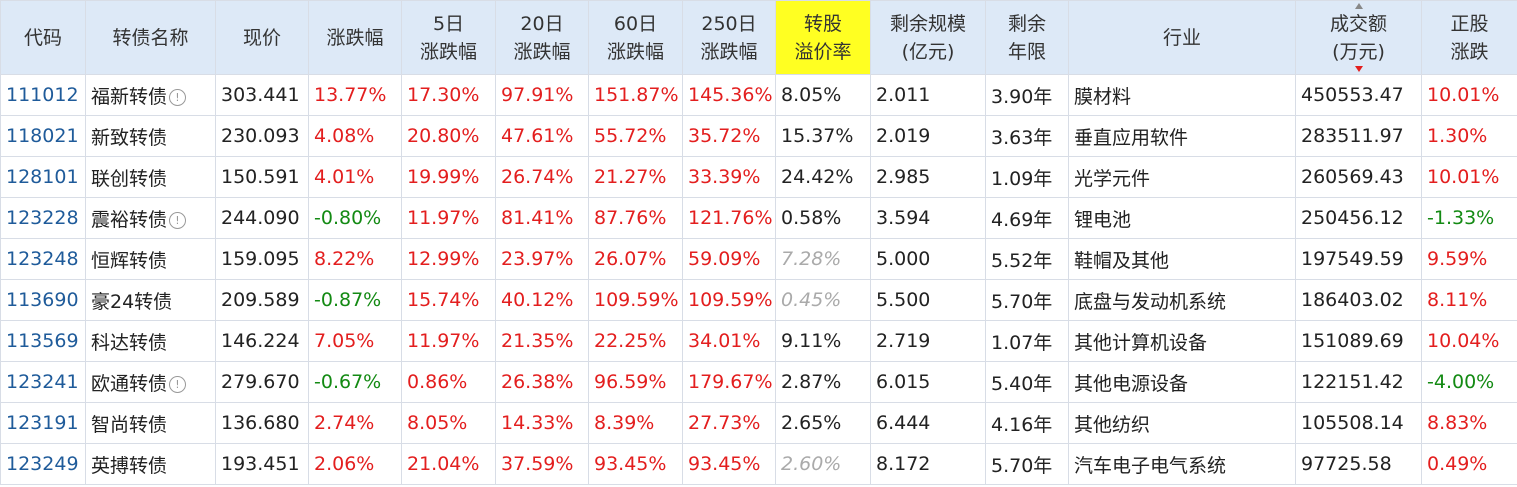 This screenshot has height=487, width=1517. I want to click on cell-text: 其他计算机设备, so click(1141, 342).